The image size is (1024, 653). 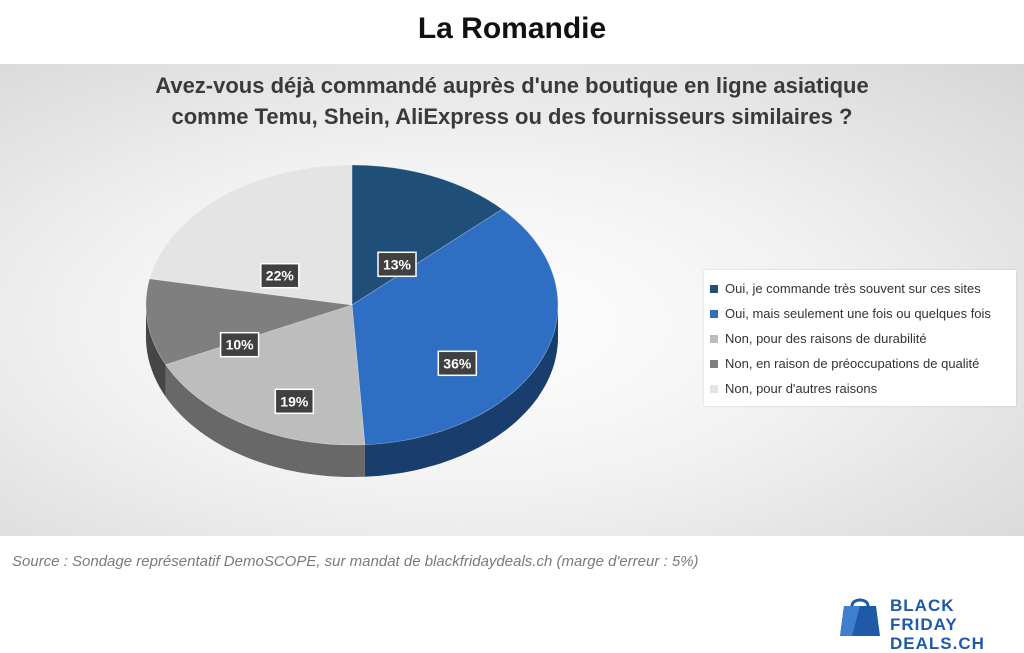 I want to click on data-label-text: 22%, so click(x=280, y=276).